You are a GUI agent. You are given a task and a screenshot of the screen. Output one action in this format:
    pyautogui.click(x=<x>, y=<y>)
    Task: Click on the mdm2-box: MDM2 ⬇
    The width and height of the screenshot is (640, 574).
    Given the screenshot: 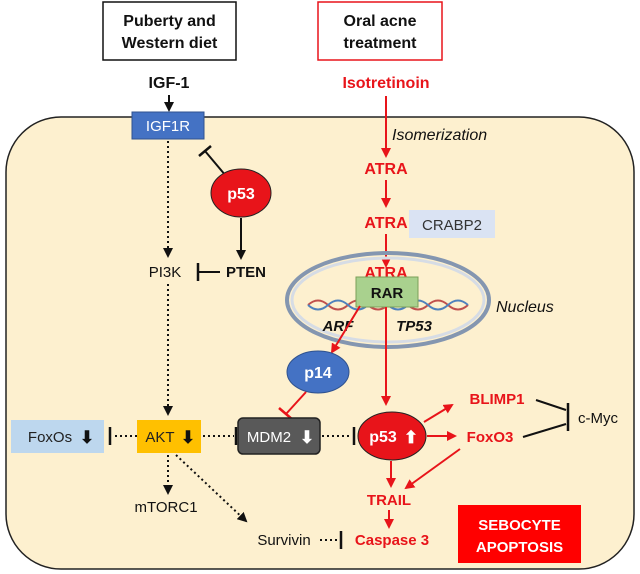 What is the action you would take?
    pyautogui.click(x=279, y=436)
    